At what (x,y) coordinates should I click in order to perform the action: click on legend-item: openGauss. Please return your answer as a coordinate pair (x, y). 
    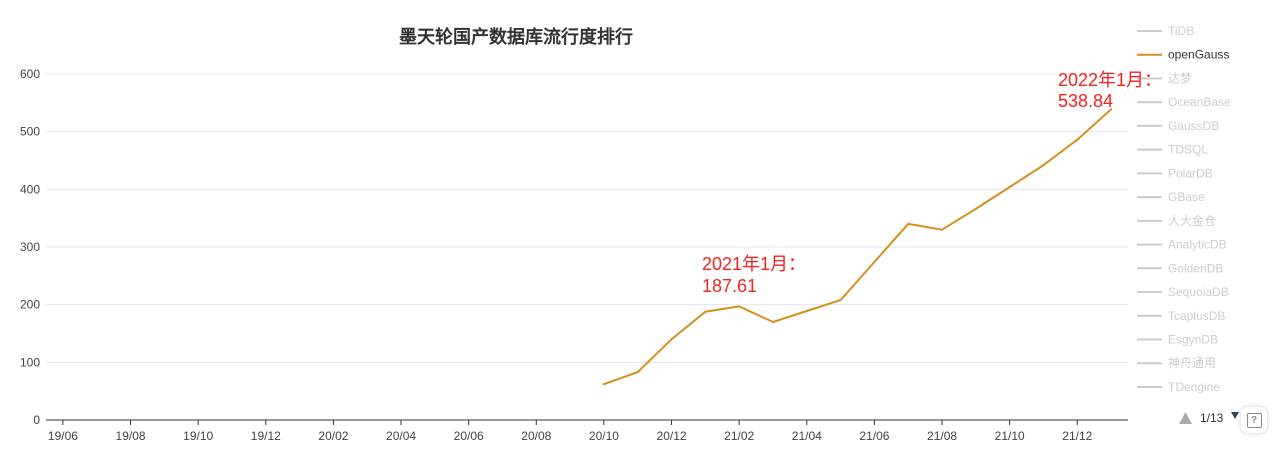
    Looking at the image, I should click on (1183, 55).